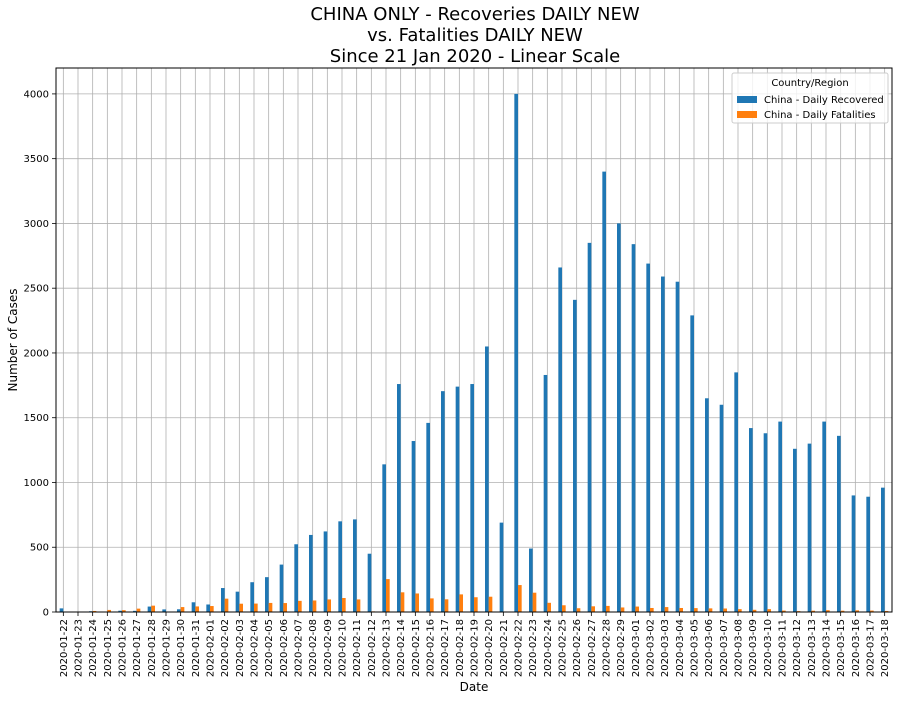 This screenshot has width=900, height=701. Describe the element at coordinates (783, 648) in the screenshot. I see `x-tick-label: 2020-03-11` at that location.